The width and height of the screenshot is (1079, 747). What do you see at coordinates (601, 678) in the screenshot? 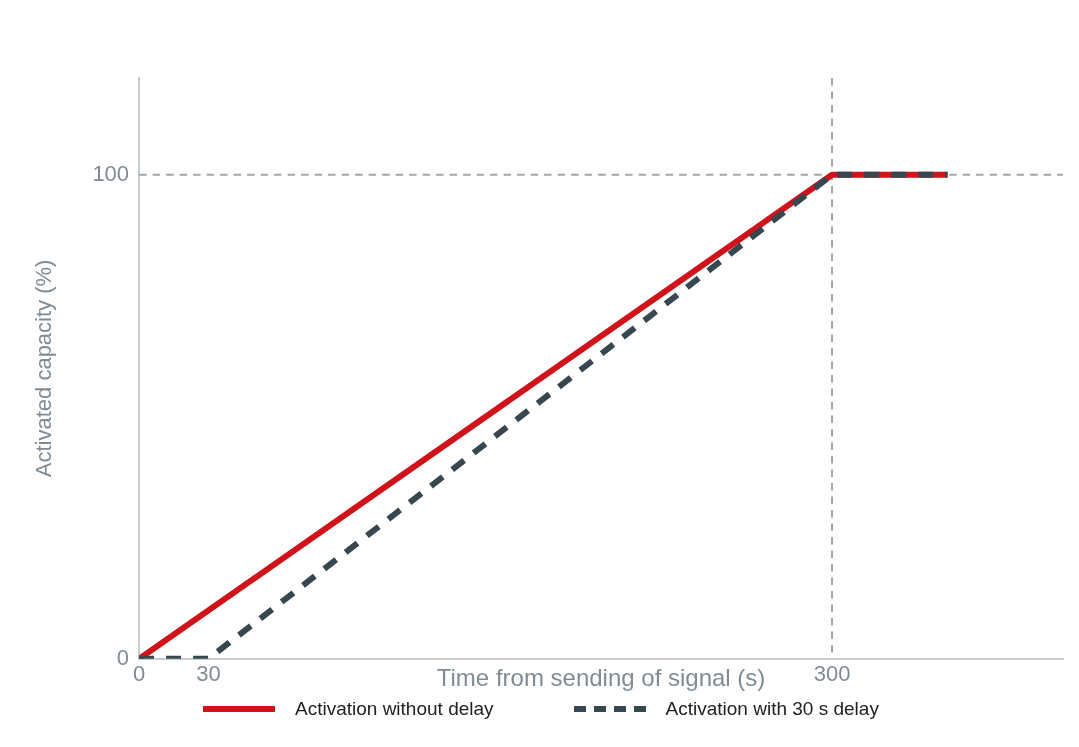
I see `x-axis-title: Time from sending of signal (s)` at bounding box center [601, 678].